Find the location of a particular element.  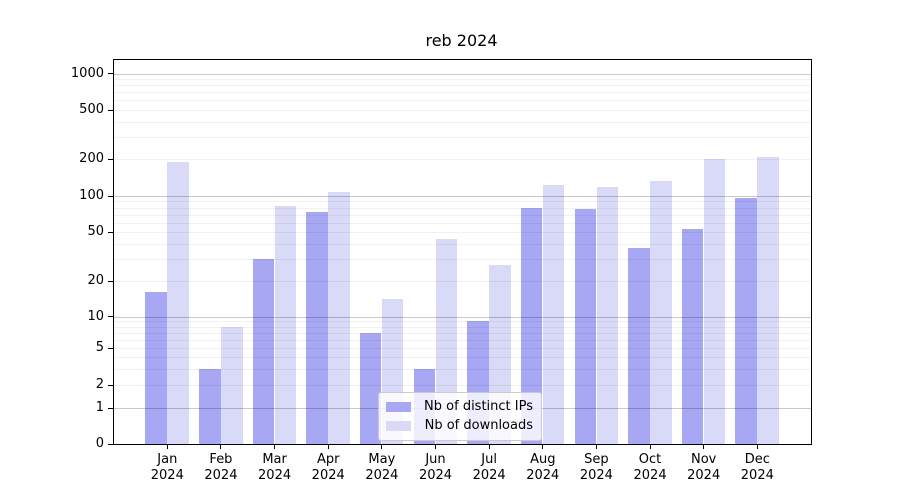

bar-distinct-ips-apr is located at coordinates (317, 327).